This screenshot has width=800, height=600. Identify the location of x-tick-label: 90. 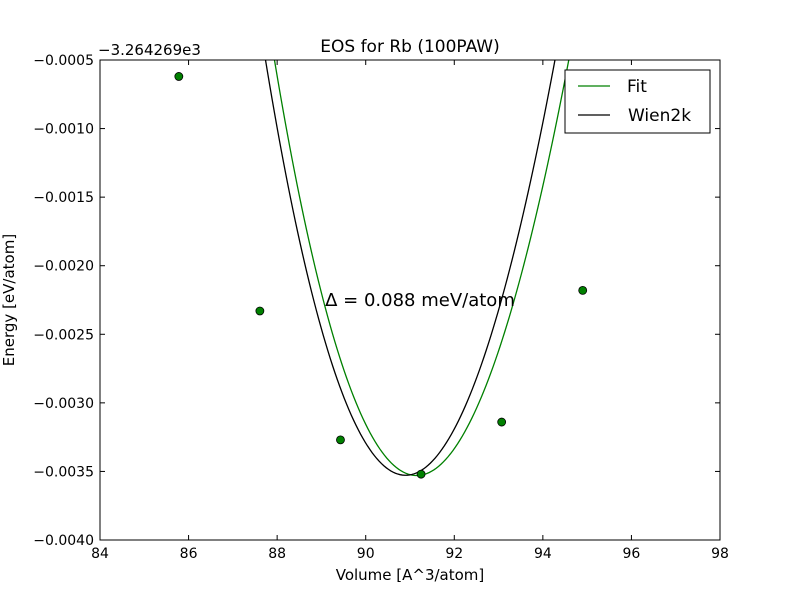
(366, 554).